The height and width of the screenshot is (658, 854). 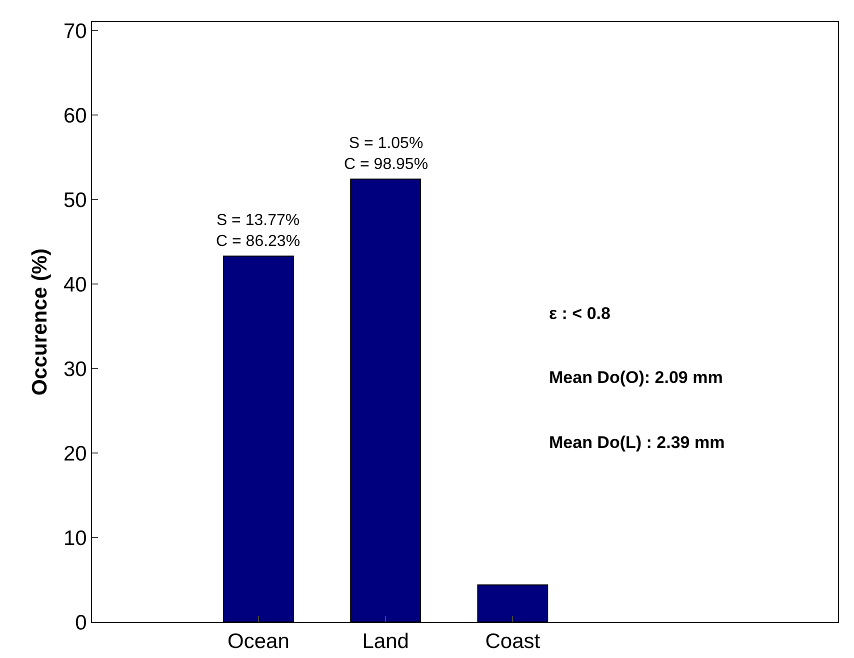 What do you see at coordinates (75, 369) in the screenshot?
I see `y-tick-label: 30` at bounding box center [75, 369].